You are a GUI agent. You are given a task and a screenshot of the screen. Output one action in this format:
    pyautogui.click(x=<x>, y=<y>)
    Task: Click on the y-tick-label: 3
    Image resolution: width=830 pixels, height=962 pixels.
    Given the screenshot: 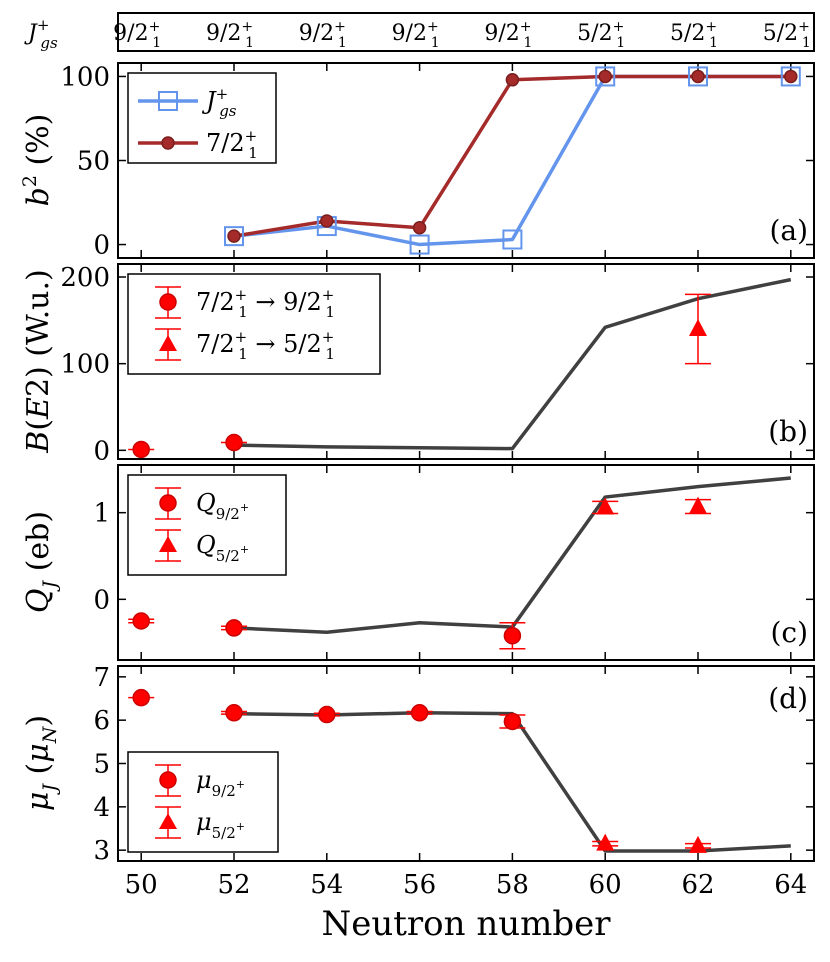 What is the action you would take?
    pyautogui.click(x=101, y=851)
    